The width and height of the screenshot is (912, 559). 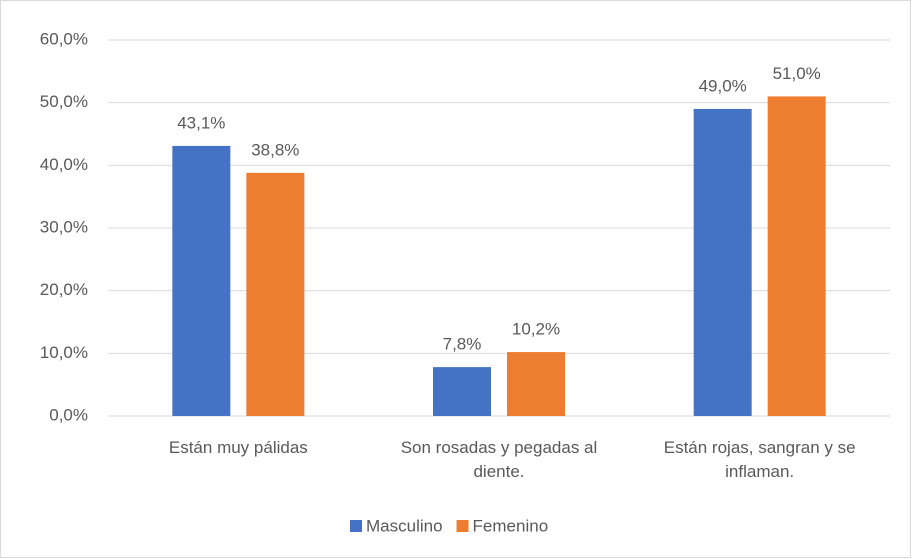 I want to click on x-tick-label: Son rosadas y pegadas al diente., so click(x=499, y=459).